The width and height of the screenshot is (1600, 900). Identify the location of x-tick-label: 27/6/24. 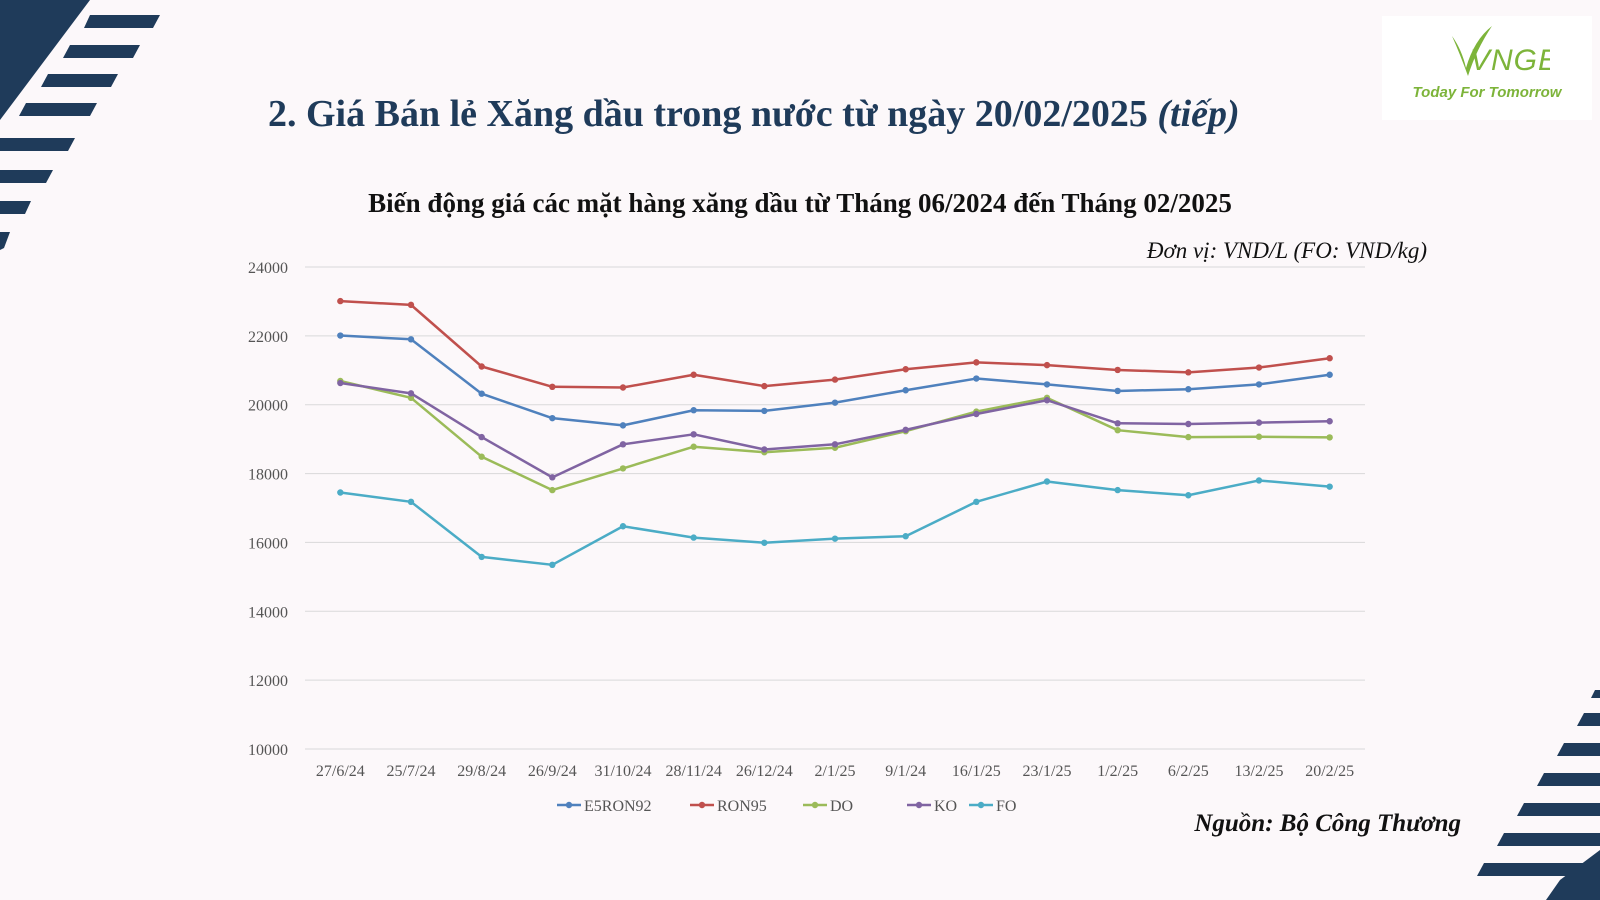
(340, 771).